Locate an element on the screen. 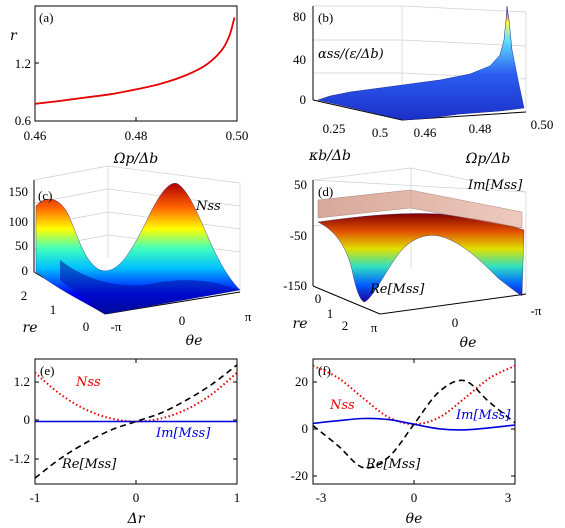 Image resolution: width=565 pixels, height=528 pixels. panel-e-label-im: Im[Mss] is located at coordinates (183, 433).